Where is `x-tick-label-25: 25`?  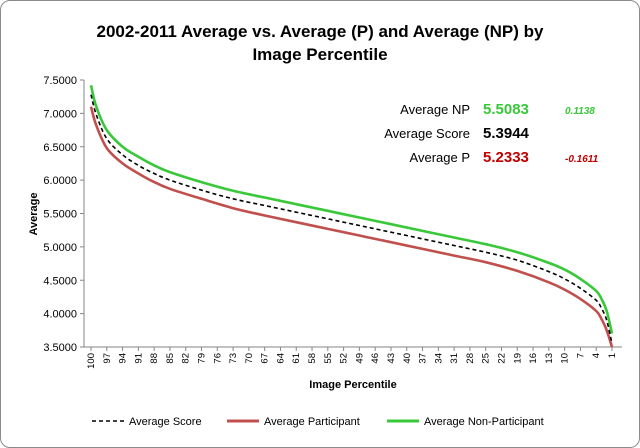 x-tick-label-25: 25 is located at coordinates (486, 358).